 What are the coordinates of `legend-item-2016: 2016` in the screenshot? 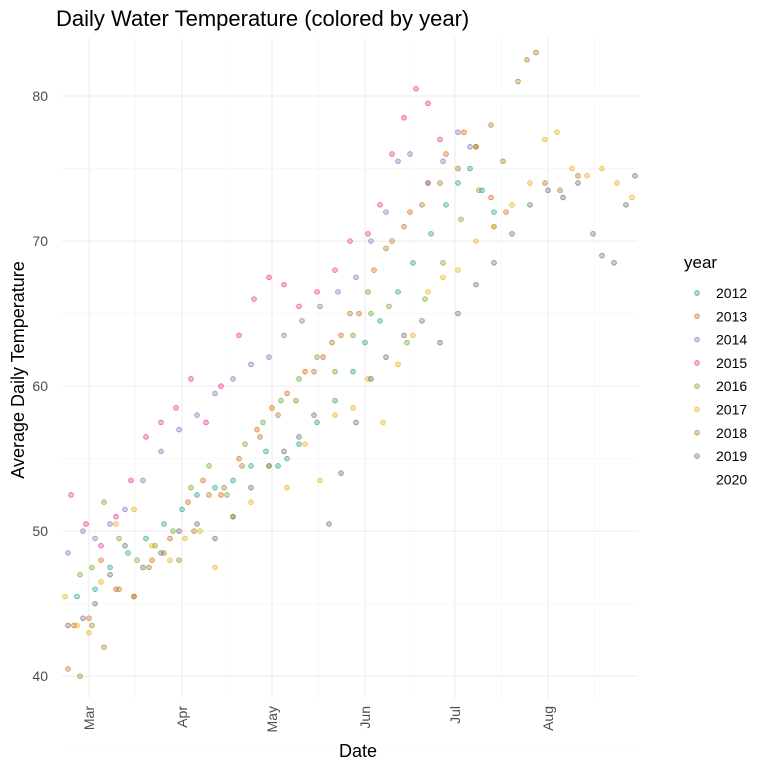 It's located at (720, 386).